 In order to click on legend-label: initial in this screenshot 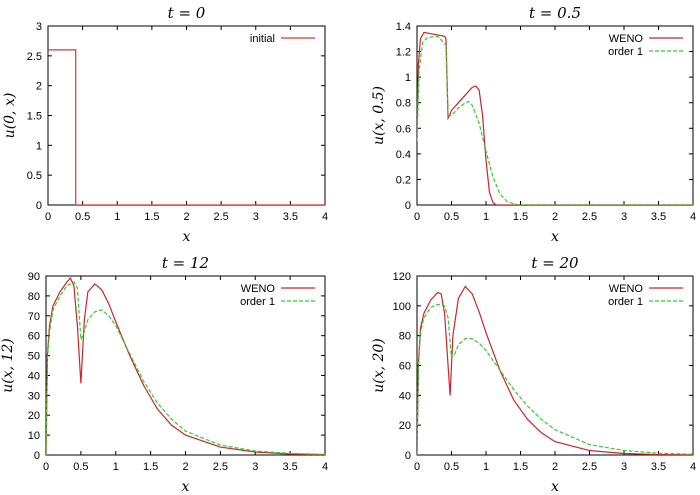, I will do `click(262, 39)`.